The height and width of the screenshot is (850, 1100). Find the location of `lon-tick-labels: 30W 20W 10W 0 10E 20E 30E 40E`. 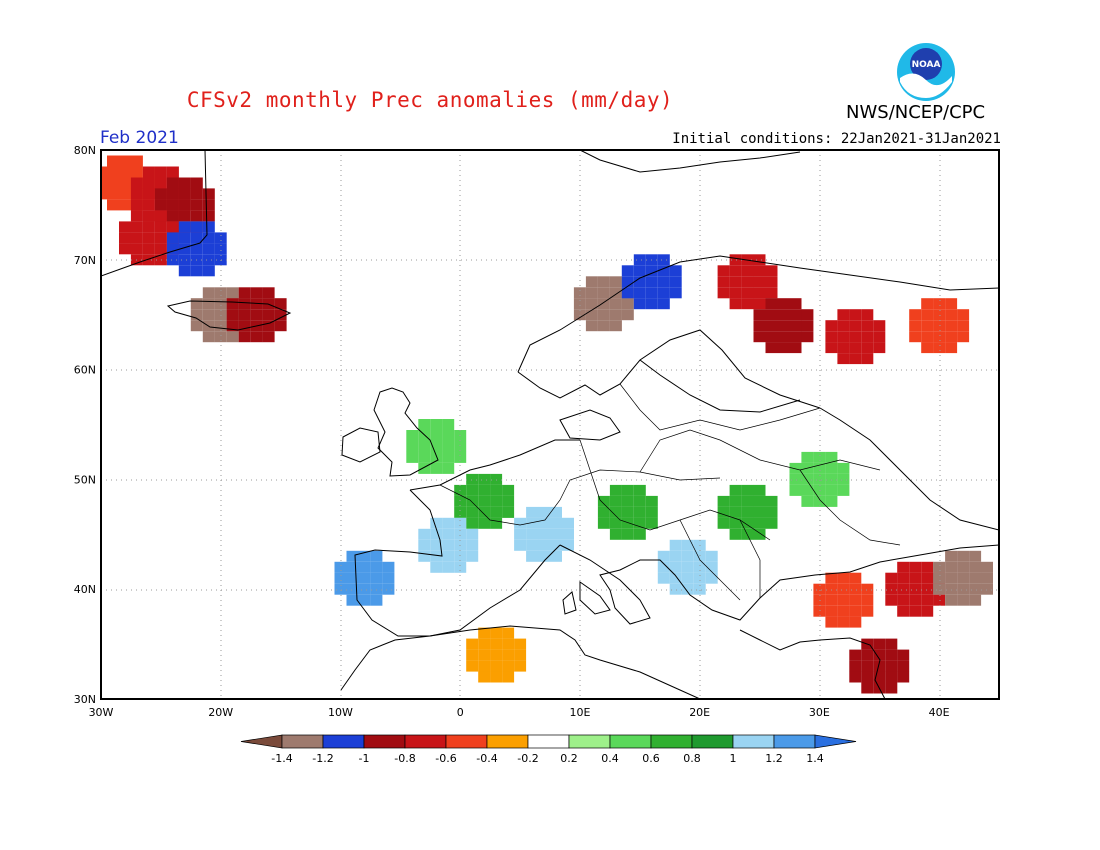

lon-tick-labels: 30W 20W 10W 0 10E 20E 30E 40E is located at coordinates (519, 712).